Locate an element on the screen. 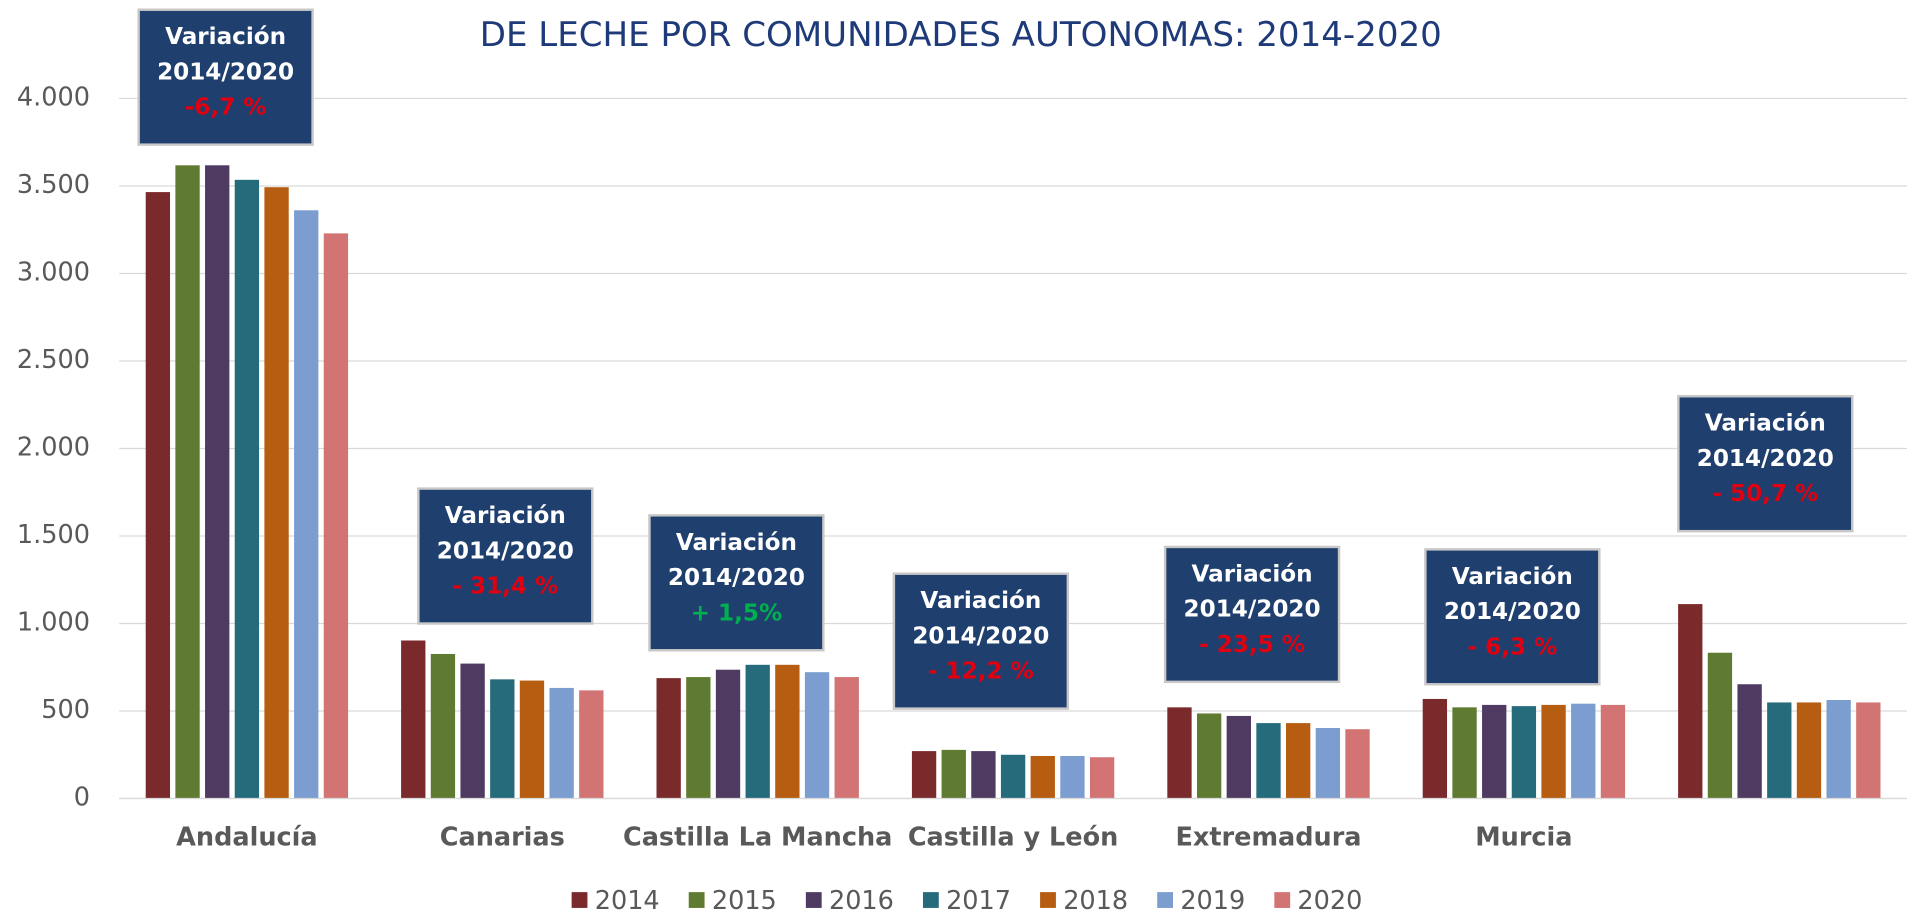  annotation: Variación 2014/2020 + 1,5% is located at coordinates (736, 583).